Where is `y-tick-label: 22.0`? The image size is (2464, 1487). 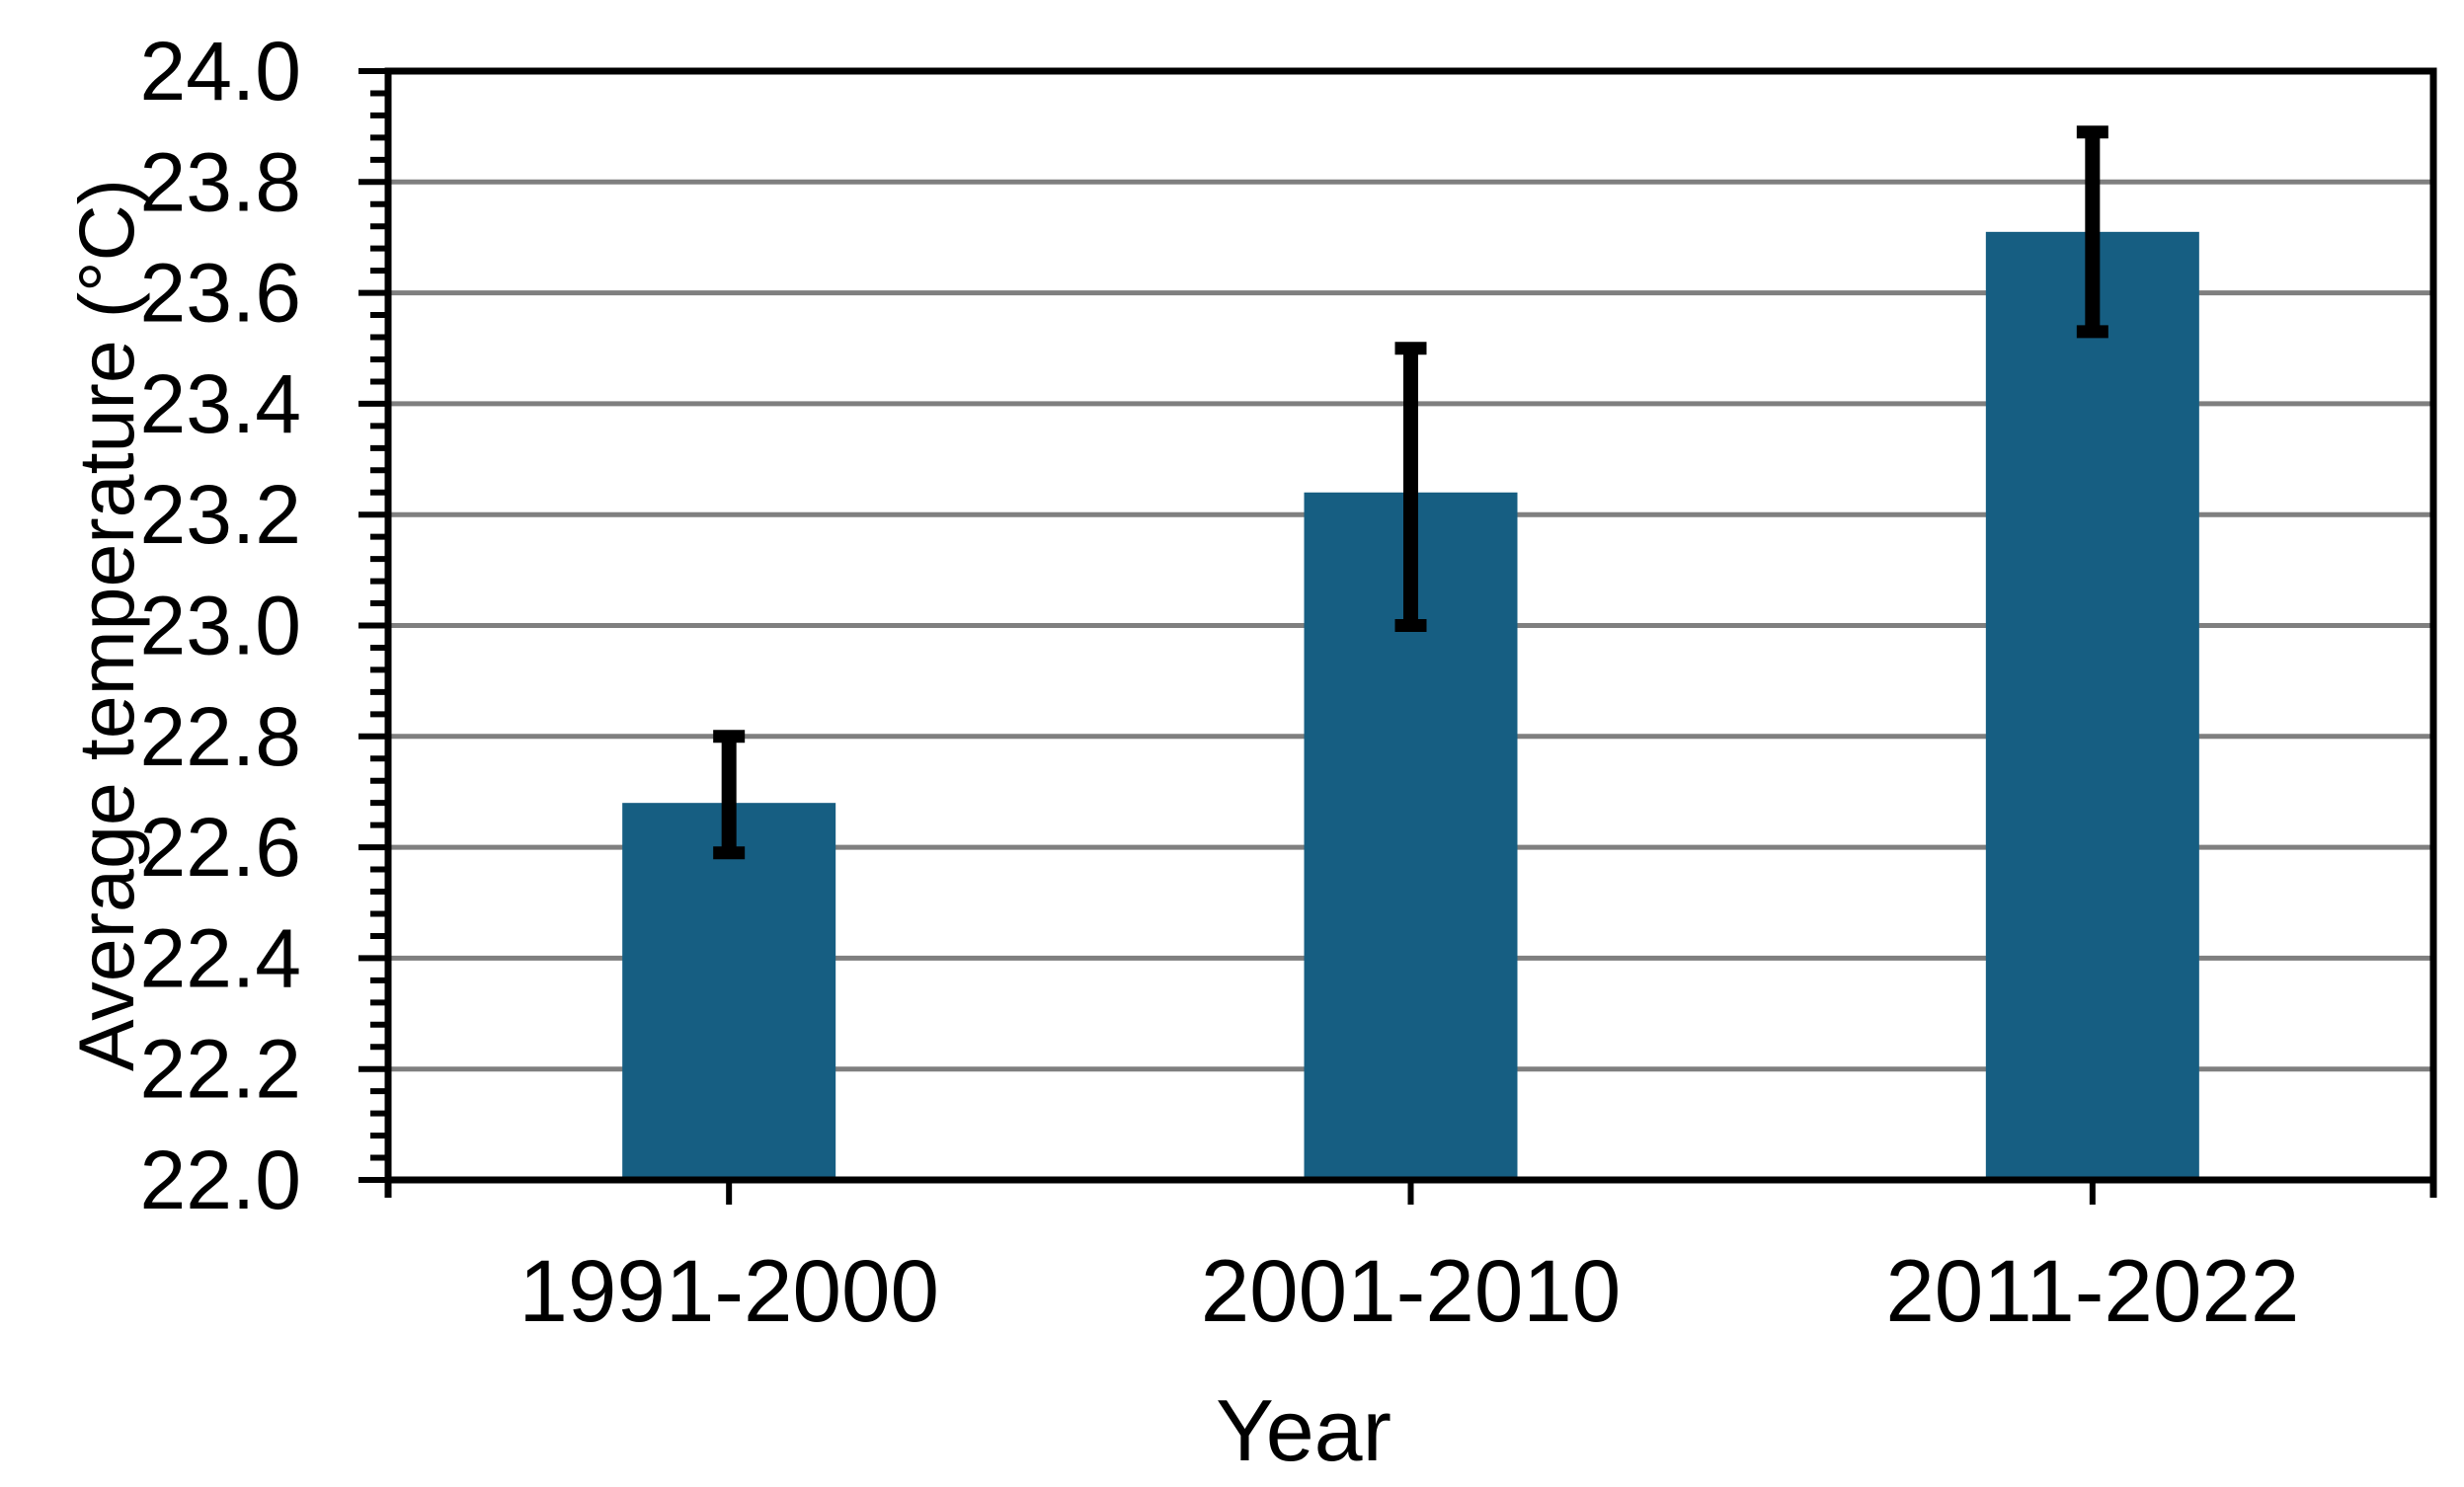
y-tick-label: 22.0 is located at coordinates (221, 1180).